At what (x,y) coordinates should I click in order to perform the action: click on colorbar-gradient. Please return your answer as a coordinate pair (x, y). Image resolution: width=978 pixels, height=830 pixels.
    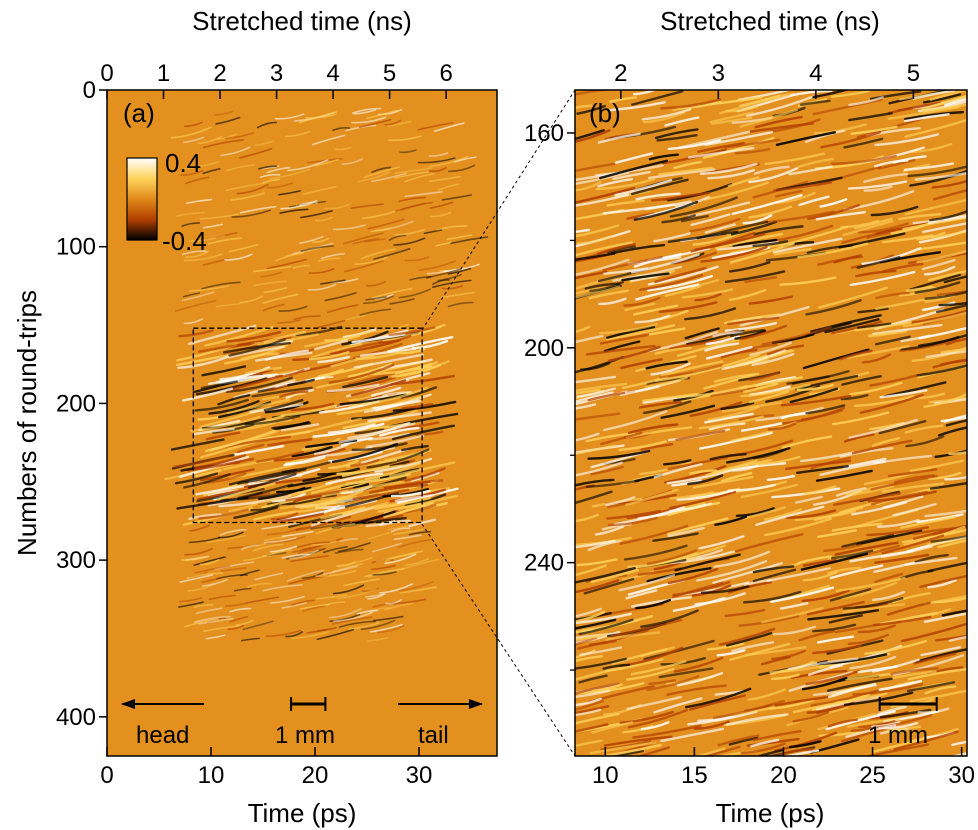
    Looking at the image, I should click on (142, 199).